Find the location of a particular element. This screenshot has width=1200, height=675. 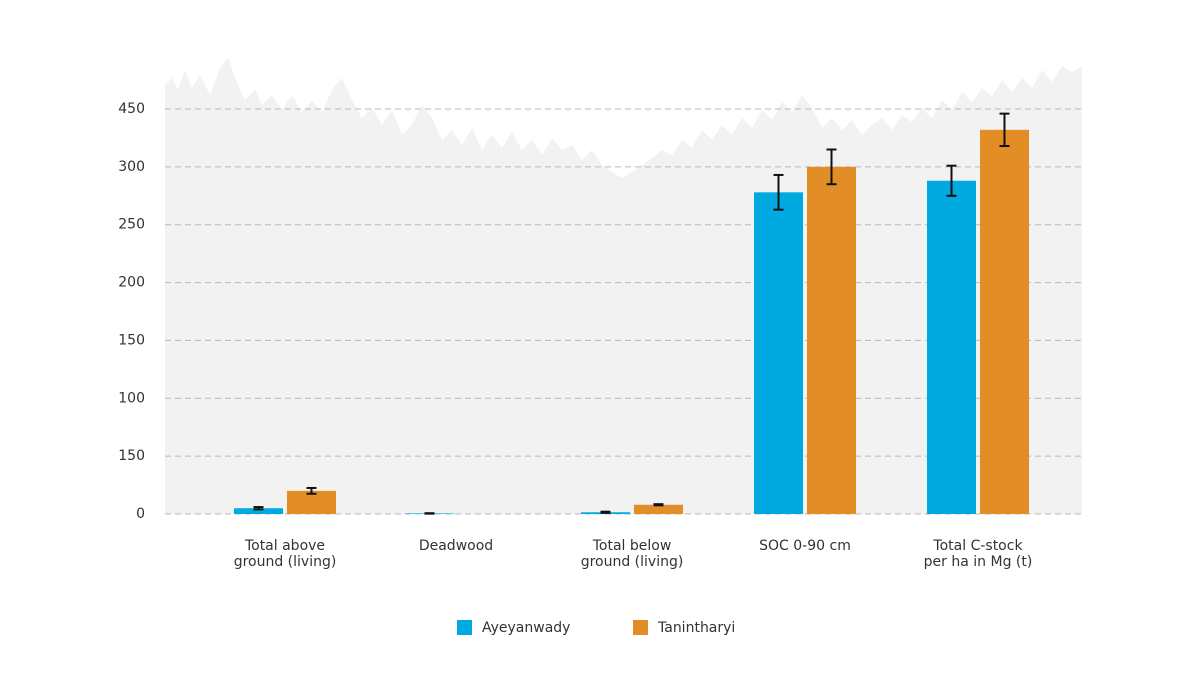

x-tick-label: Total C-stock is located at coordinates (977, 546).